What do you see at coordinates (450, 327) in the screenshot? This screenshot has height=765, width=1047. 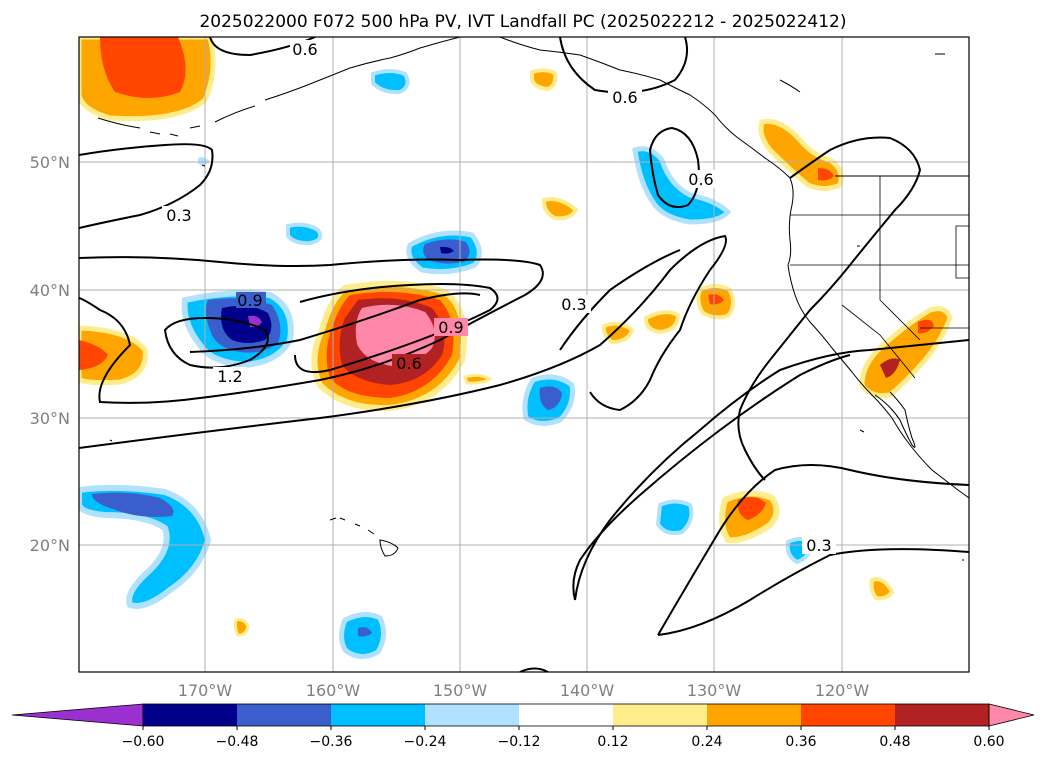 I see `contour-label-5: 0.9` at bounding box center [450, 327].